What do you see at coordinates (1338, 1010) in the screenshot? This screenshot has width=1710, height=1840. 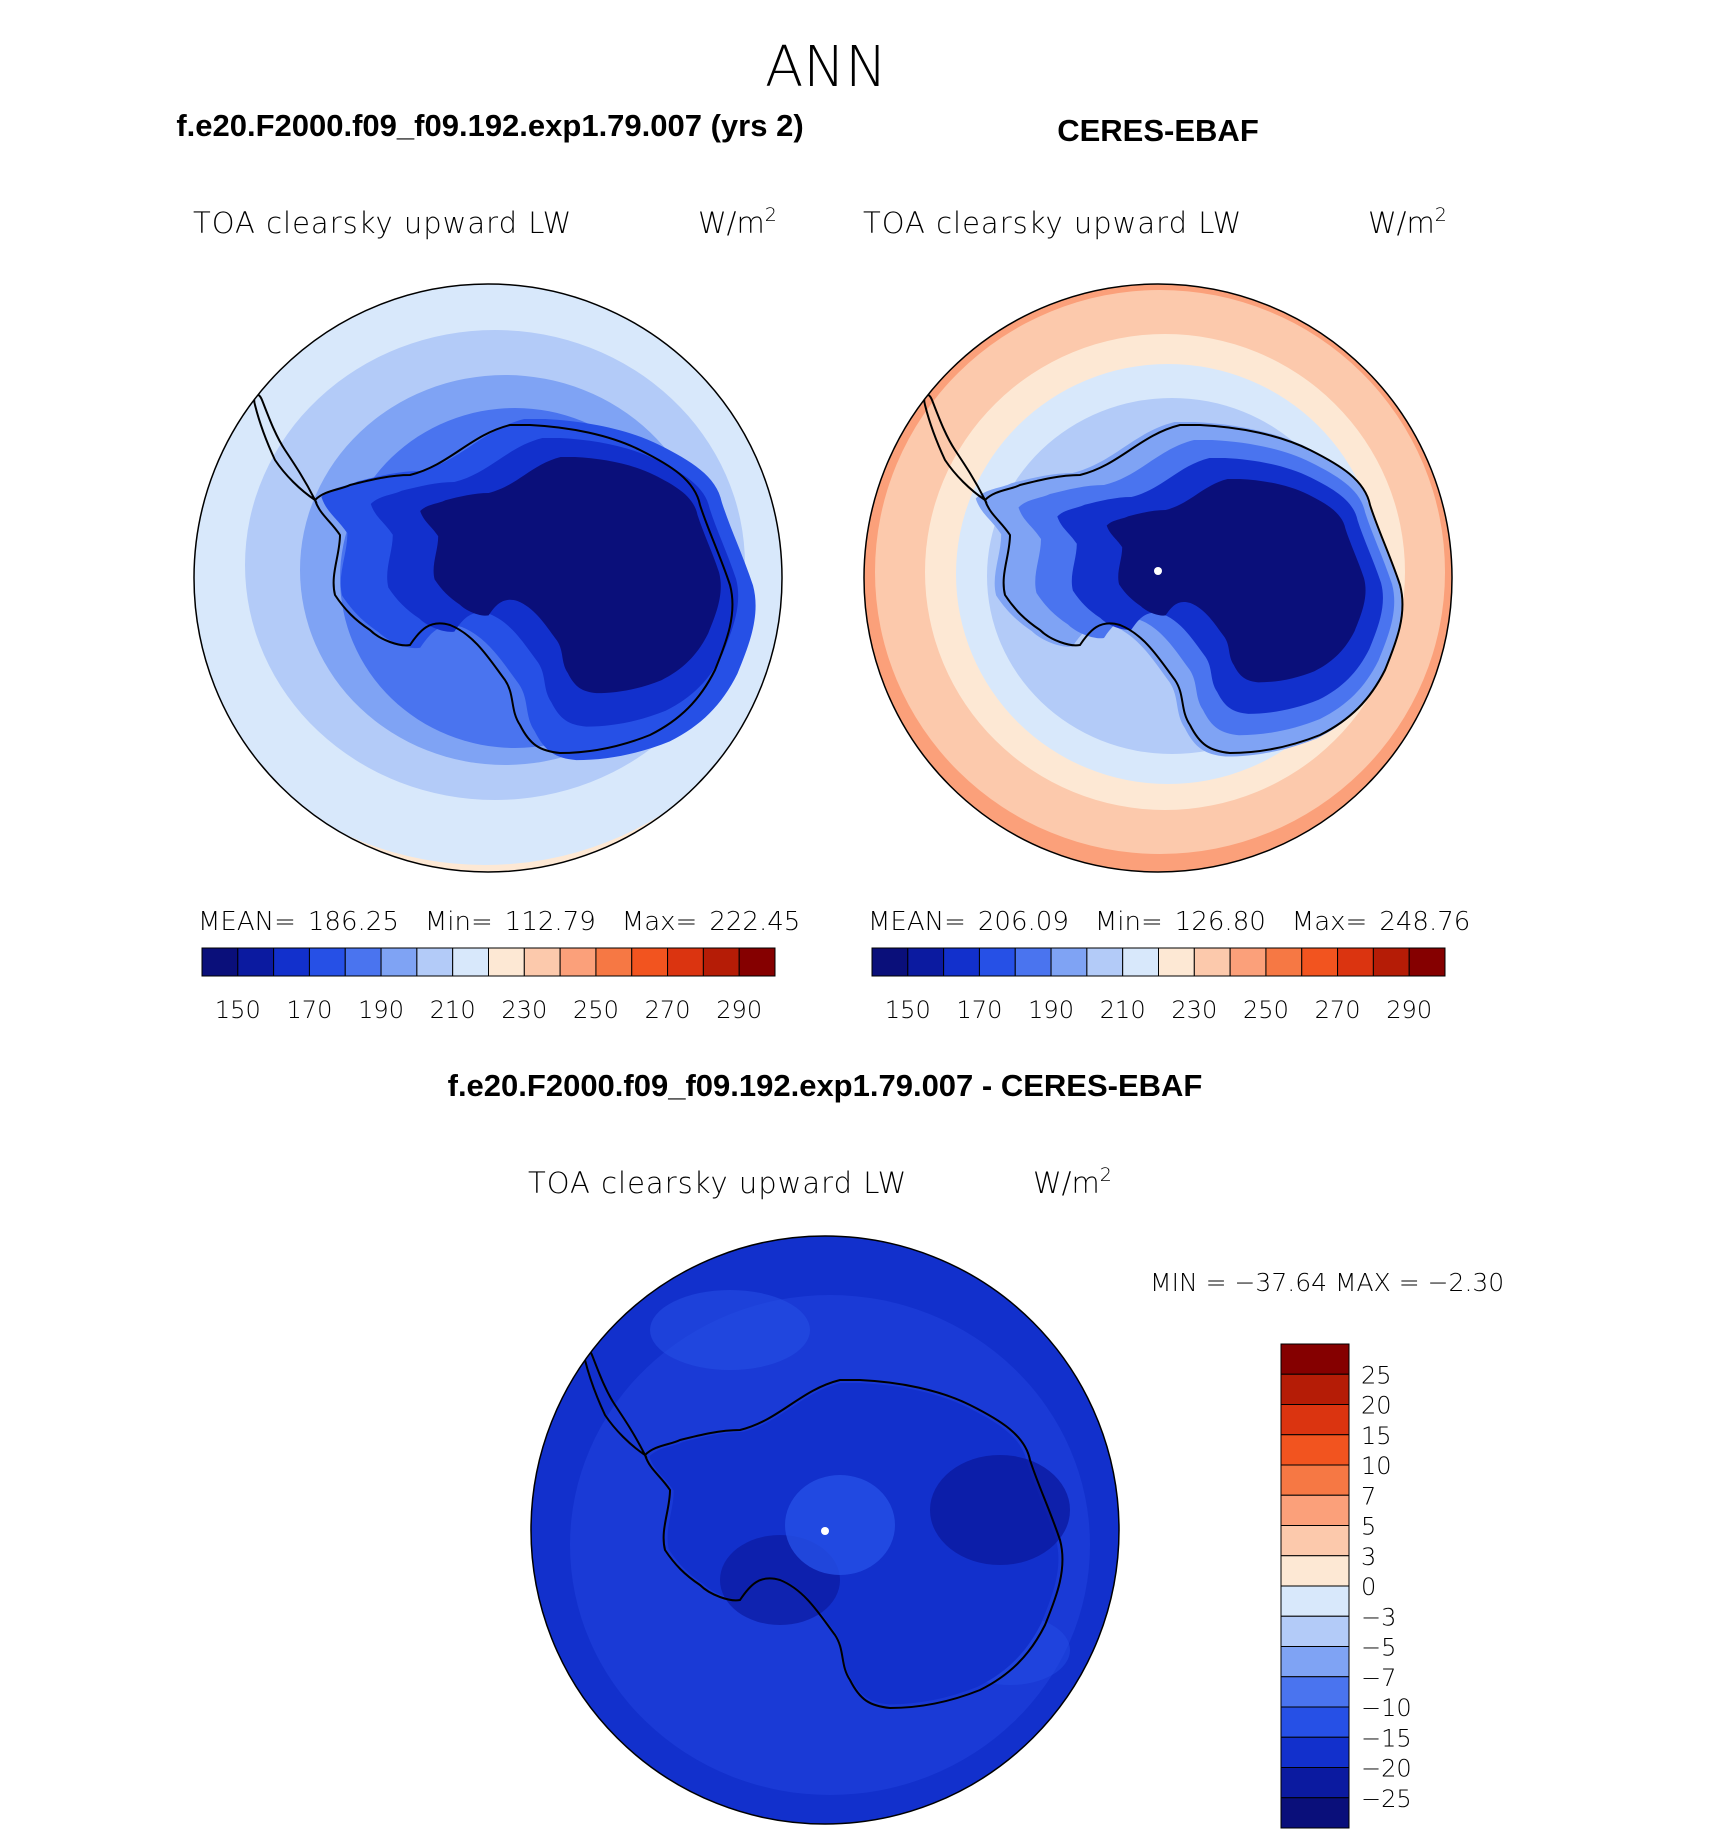 I see `obs-colorbar-tick-label: 270` at bounding box center [1338, 1010].